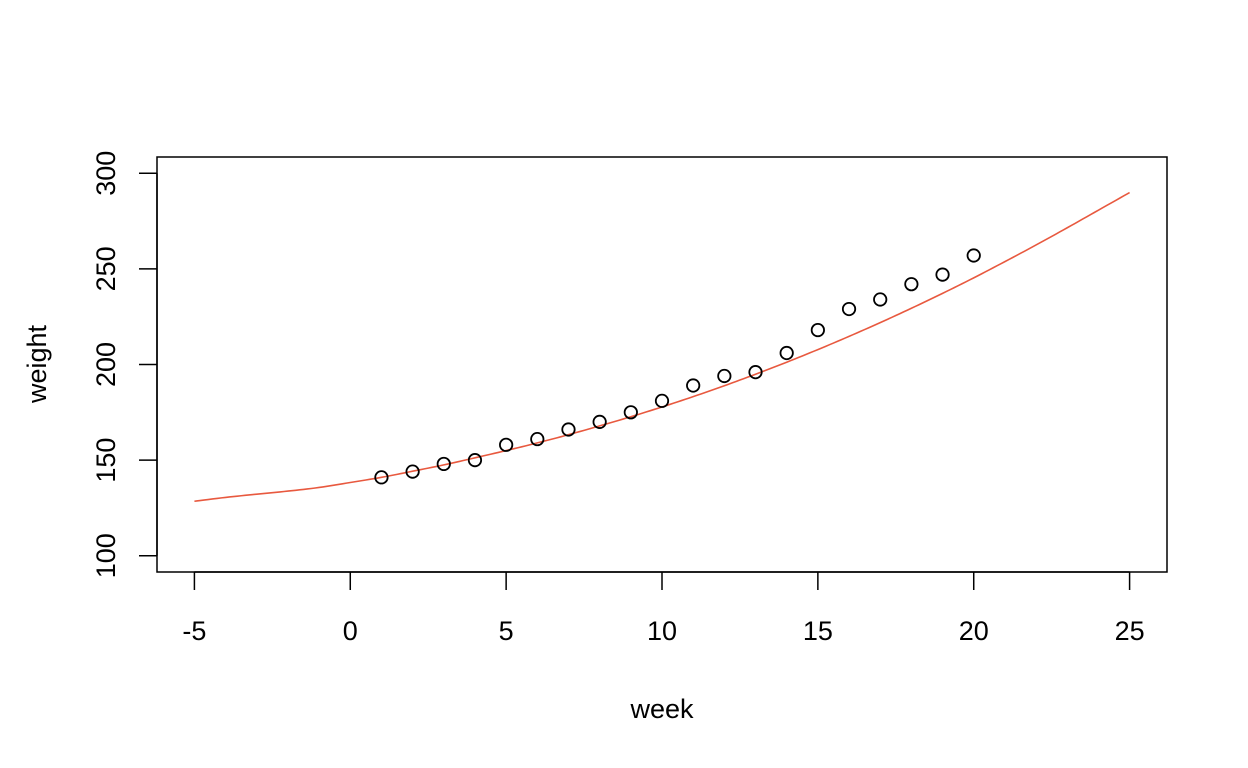  I want to click on x-tick-label: 20, so click(974, 631).